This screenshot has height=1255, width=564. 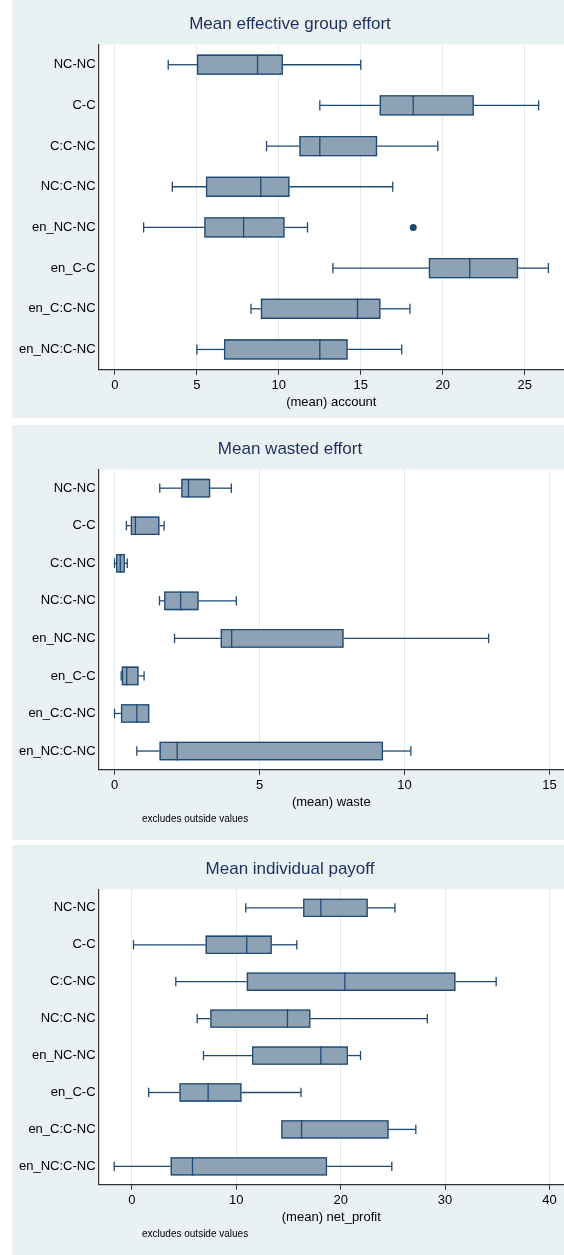 What do you see at coordinates (445, 1200) in the screenshot?
I see `x-tick-label: 30` at bounding box center [445, 1200].